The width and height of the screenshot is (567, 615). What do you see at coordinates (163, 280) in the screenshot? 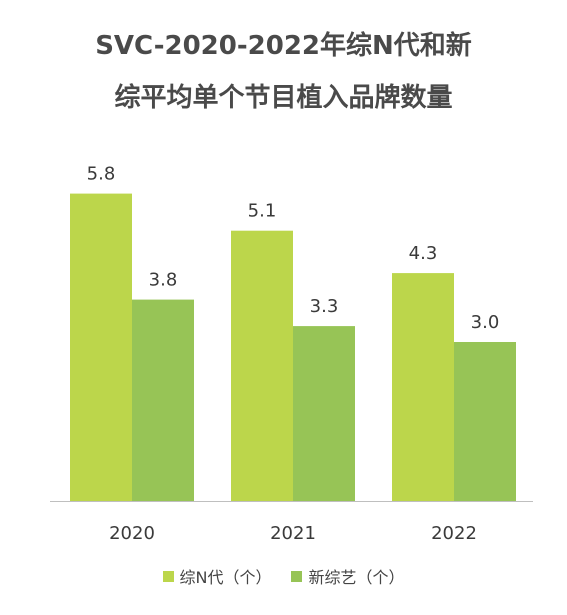
I see `value-label-series-2-2020: 3.8` at bounding box center [163, 280].